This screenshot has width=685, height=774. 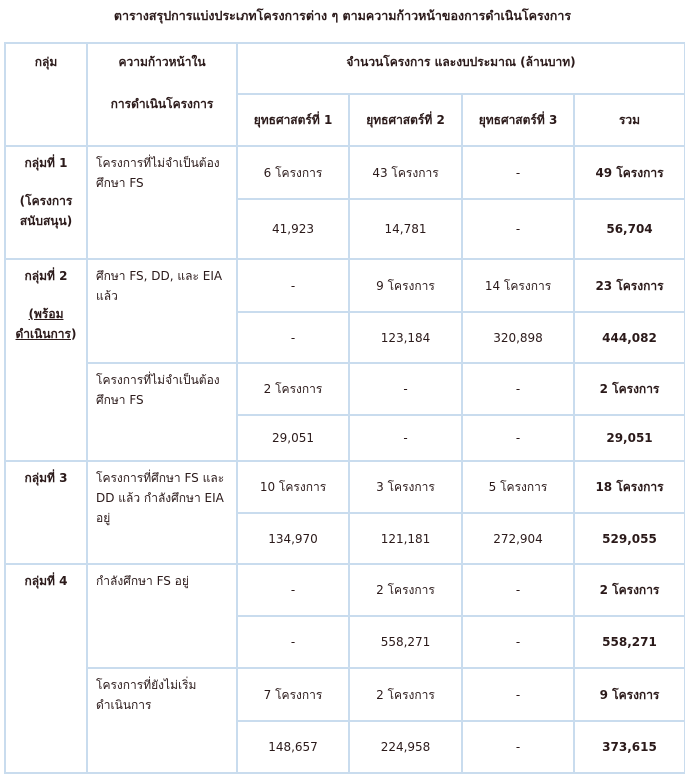 What do you see at coordinates (46, 163) in the screenshot?
I see `group-name: กลุ่มที่ 1` at bounding box center [46, 163].